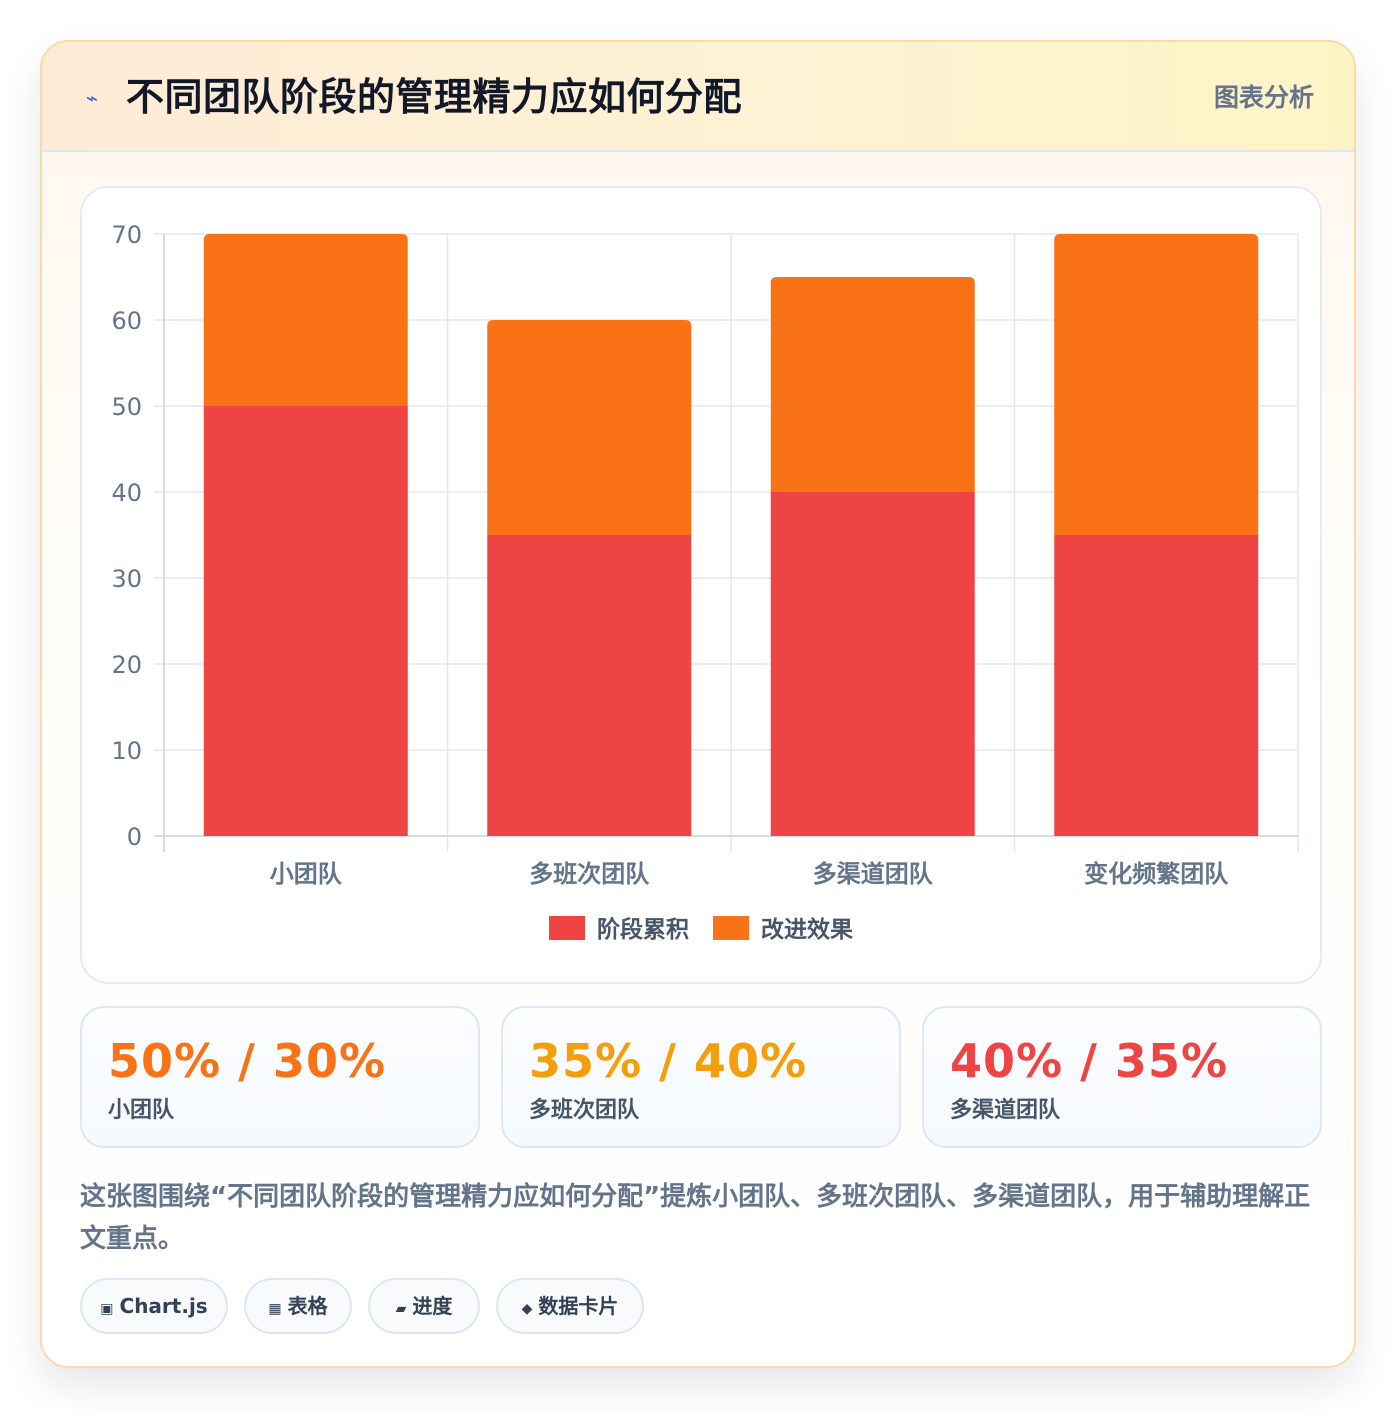 Image resolution: width=1400 pixels, height=1412 pixels. What do you see at coordinates (107, 1309) in the screenshot?
I see `chip-icon: ▣` at bounding box center [107, 1309].